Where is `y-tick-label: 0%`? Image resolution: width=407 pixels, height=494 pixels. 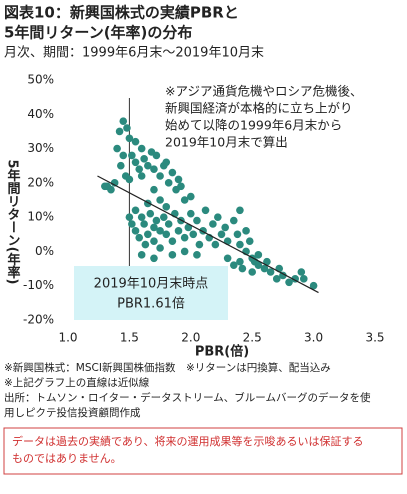
y-tick-label: 0% is located at coordinates (44, 251).